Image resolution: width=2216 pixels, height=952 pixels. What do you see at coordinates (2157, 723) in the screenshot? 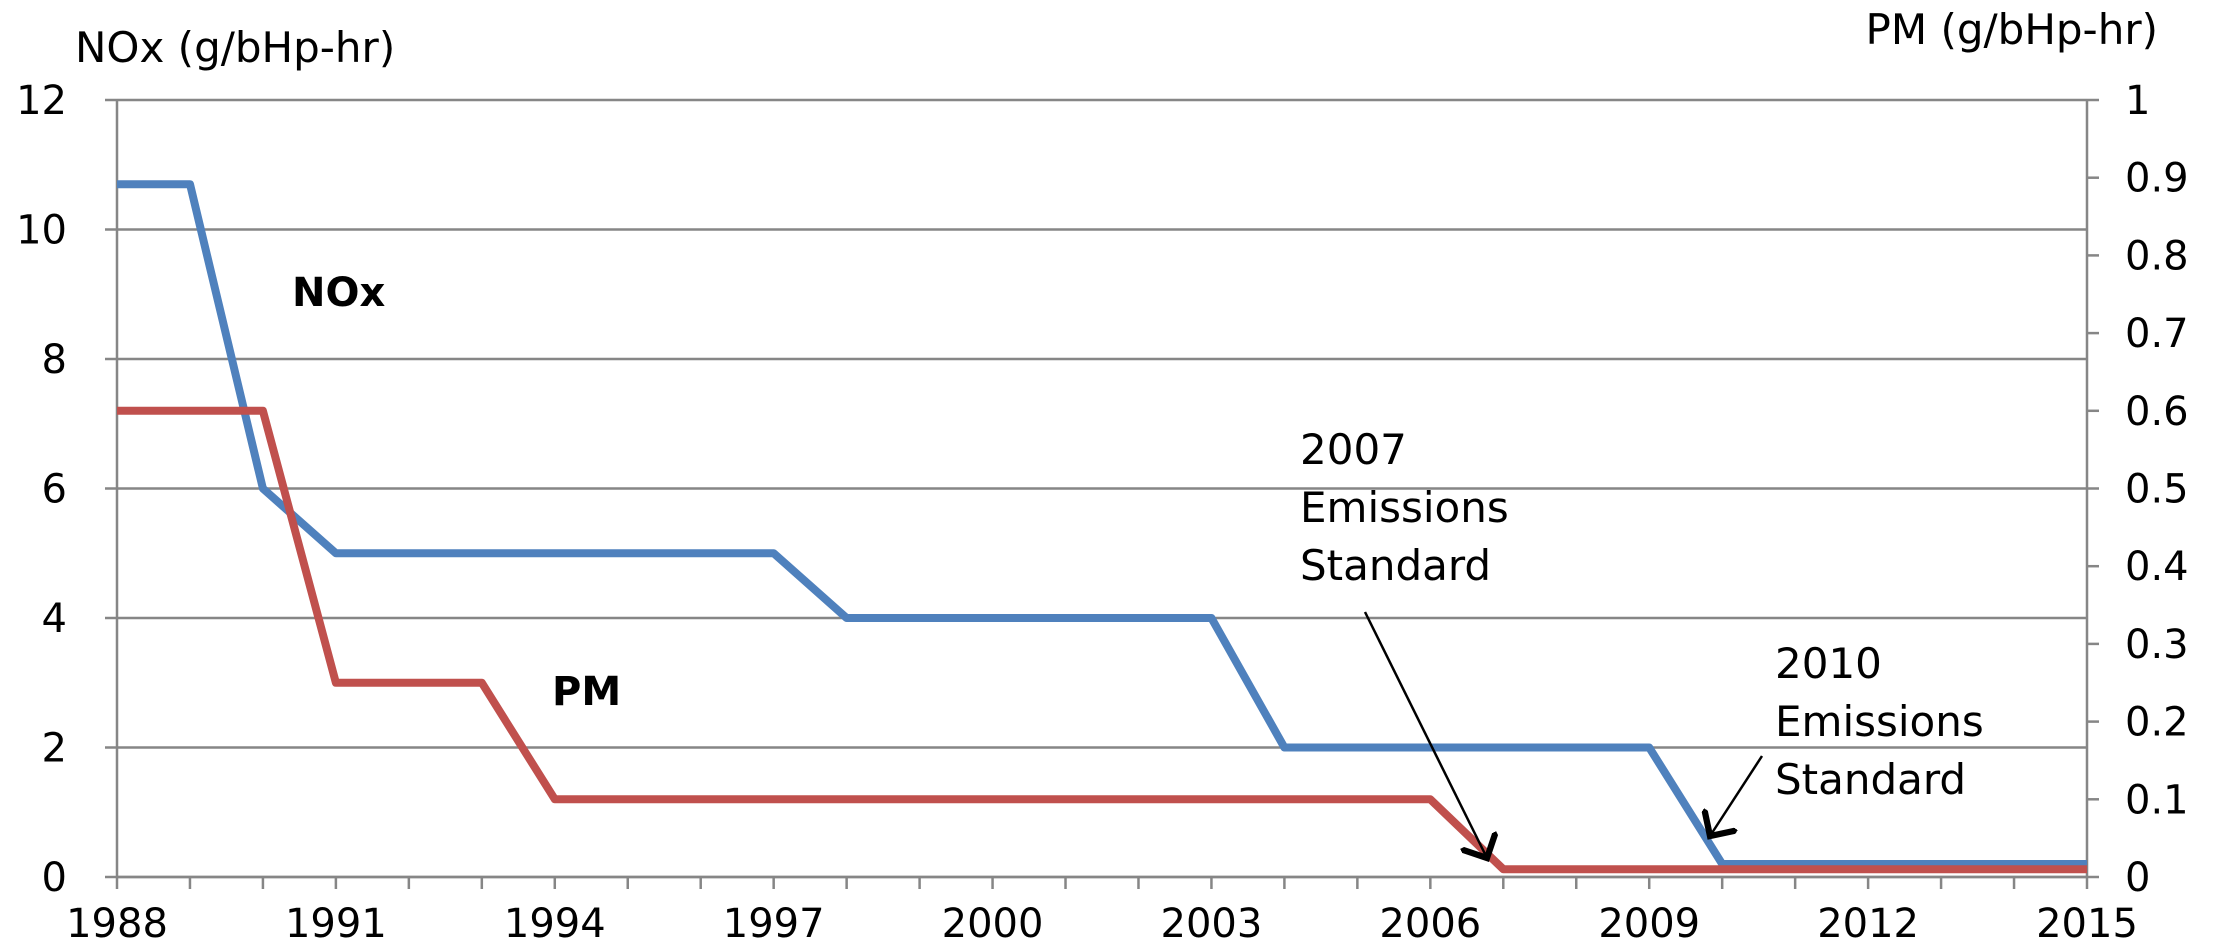
I see `y-right-tick-label: 0.2` at bounding box center [2157, 723].